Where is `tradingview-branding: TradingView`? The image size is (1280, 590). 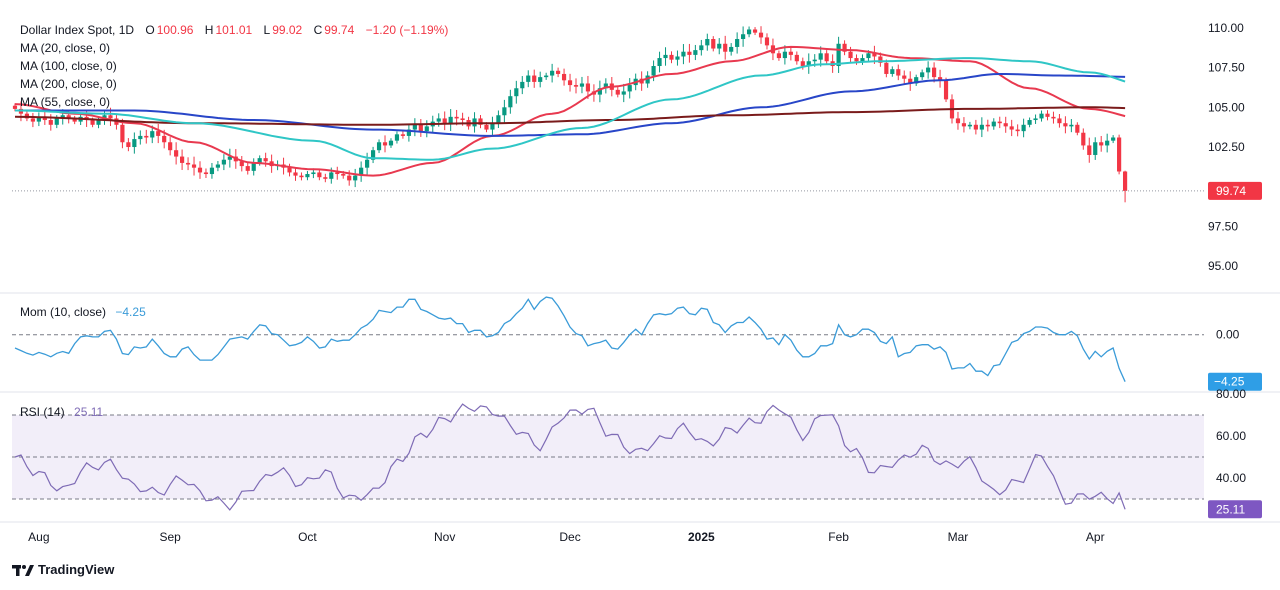 tradingview-branding: TradingView is located at coordinates (63, 569).